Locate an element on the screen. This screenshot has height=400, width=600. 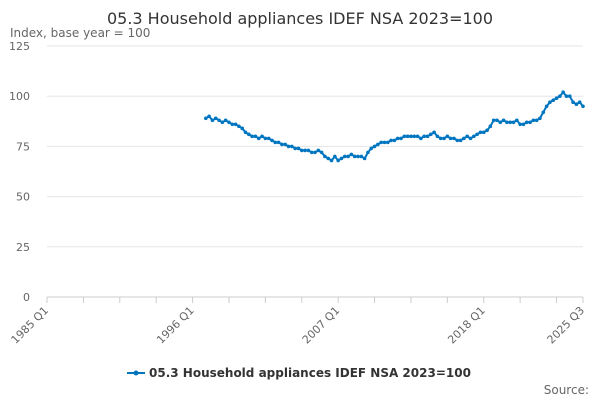
y-tick-label: 125 is located at coordinates (19, 46).